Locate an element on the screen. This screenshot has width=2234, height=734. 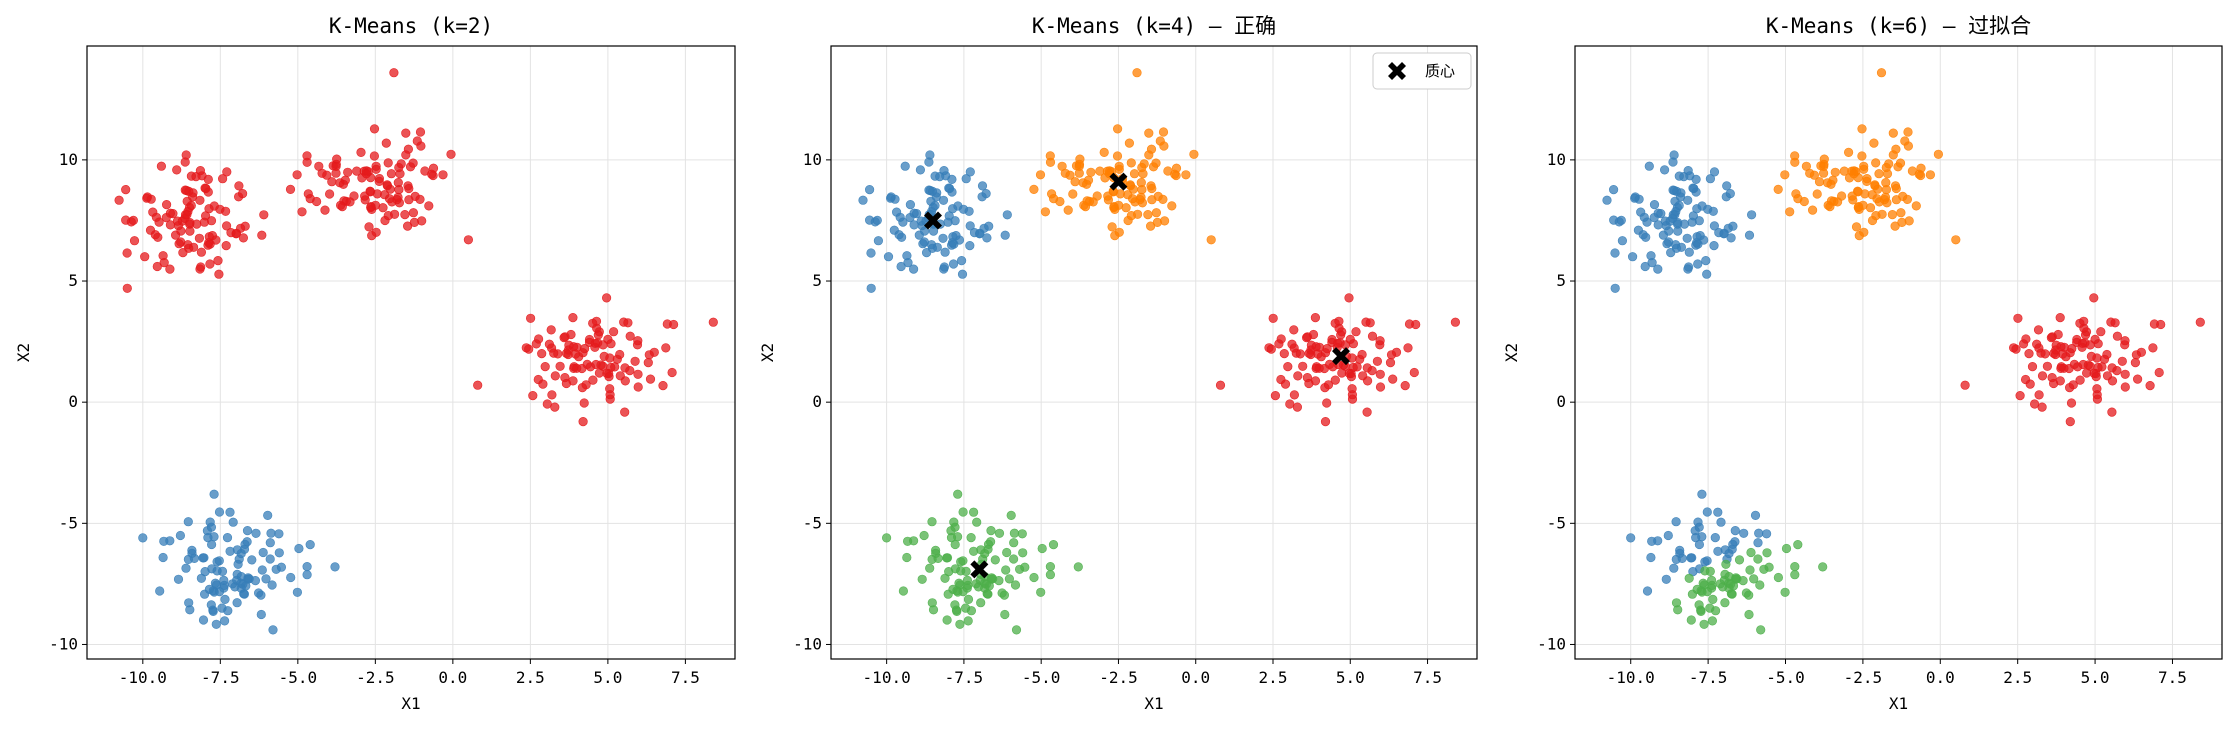
y-tick-label: 0 is located at coordinates (73, 401).